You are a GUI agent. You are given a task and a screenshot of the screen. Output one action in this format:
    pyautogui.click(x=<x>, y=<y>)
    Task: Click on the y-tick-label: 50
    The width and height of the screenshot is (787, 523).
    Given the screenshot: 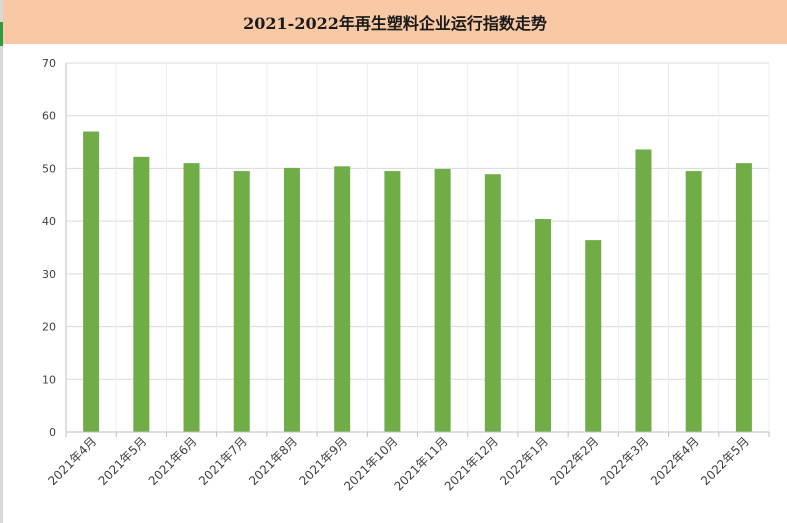 What is the action you would take?
    pyautogui.click(x=49, y=168)
    